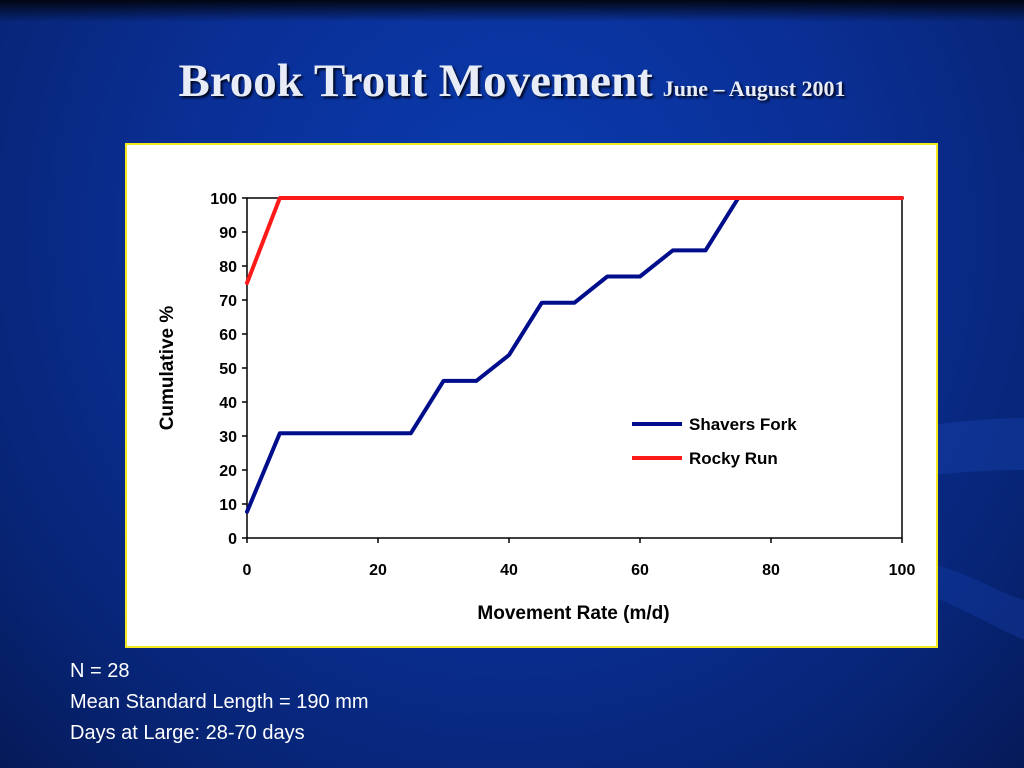  I want to click on y-tick-label: 100, so click(223, 199).